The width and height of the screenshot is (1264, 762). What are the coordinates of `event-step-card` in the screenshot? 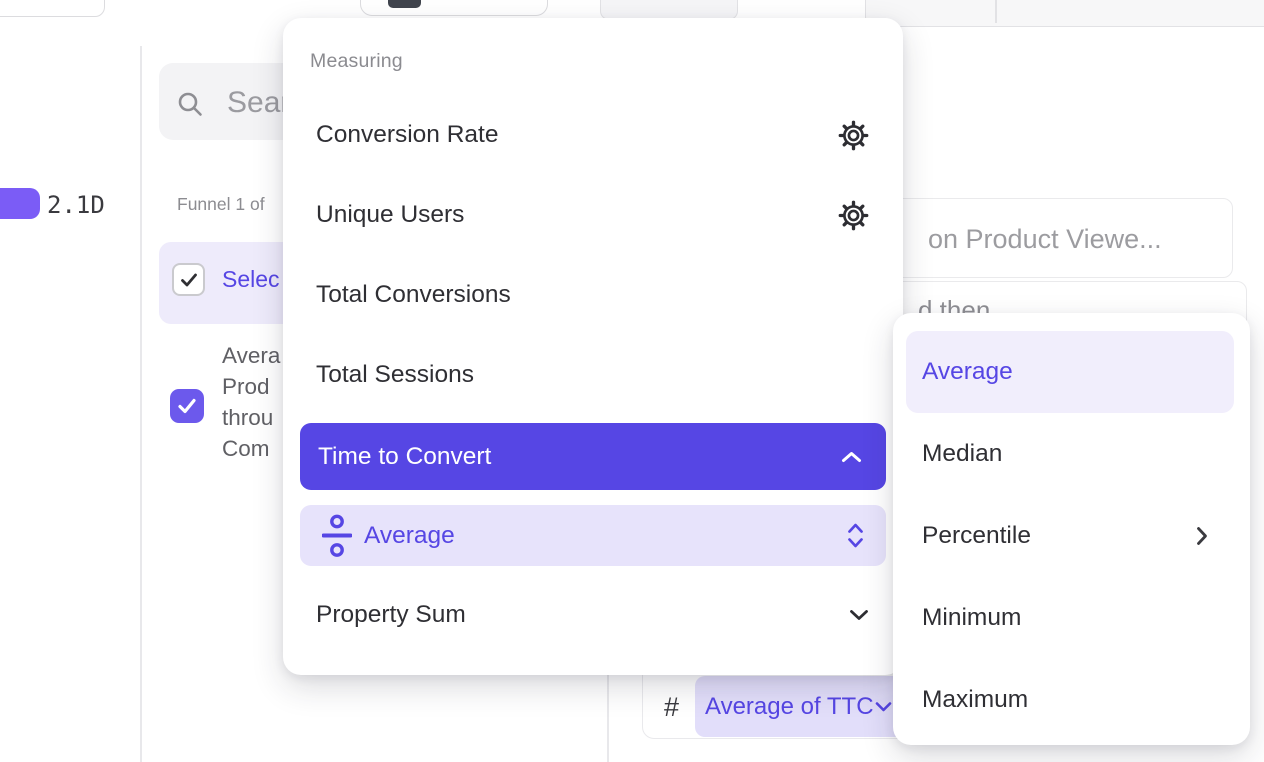 It's located at (1041, 238).